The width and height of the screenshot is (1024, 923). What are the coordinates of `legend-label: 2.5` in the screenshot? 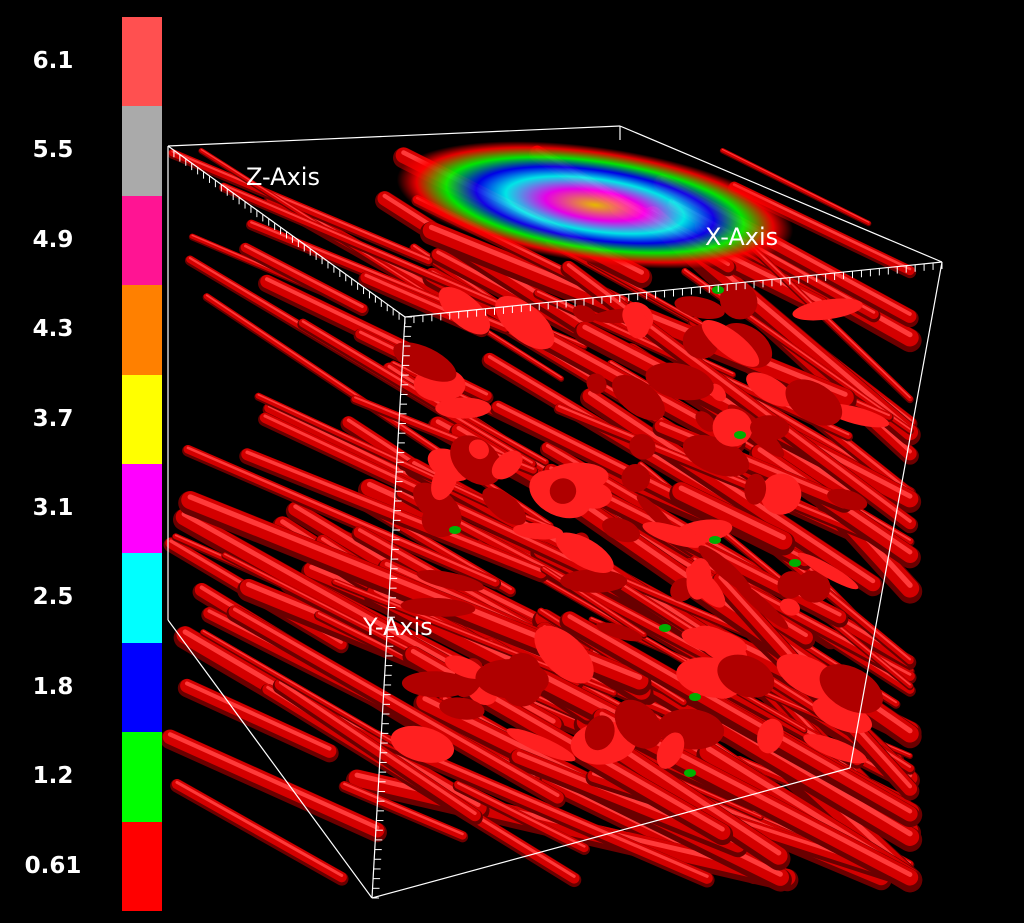 It's located at (53, 597).